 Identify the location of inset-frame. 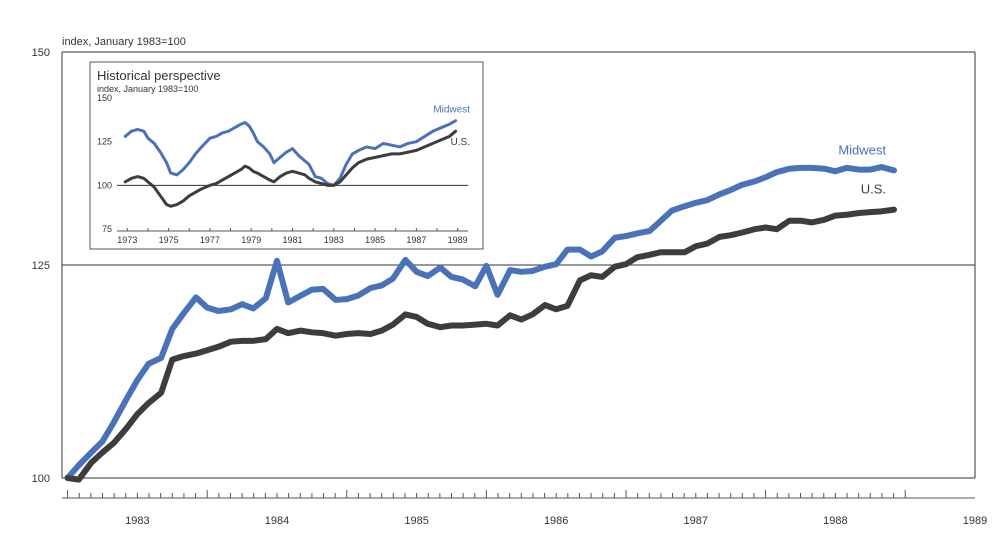
(286, 155).